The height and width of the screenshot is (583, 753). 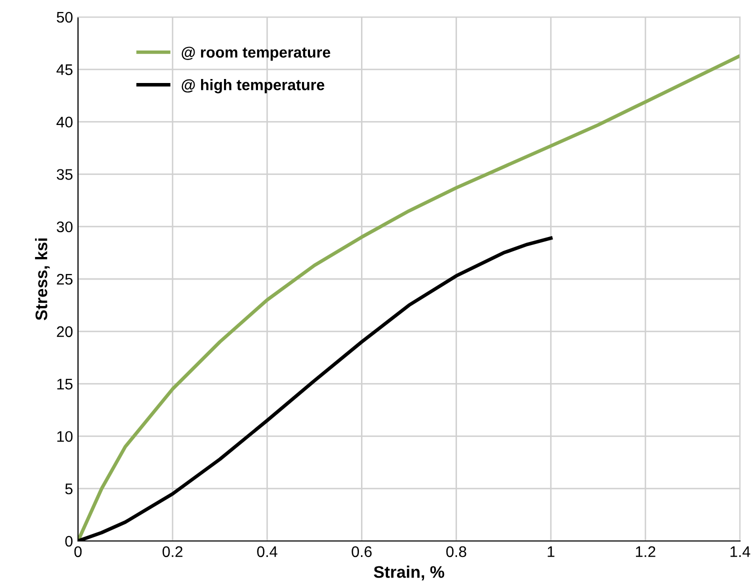 What do you see at coordinates (409, 573) in the screenshot?
I see `x-axis-title: Strain, %` at bounding box center [409, 573].